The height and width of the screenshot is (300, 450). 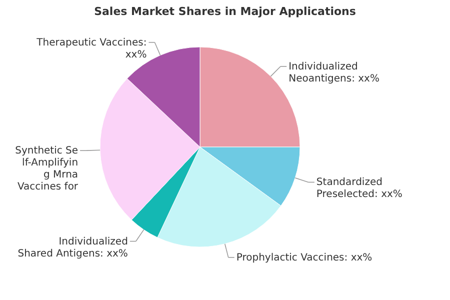 What do you see at coordinates (334, 72) in the screenshot?
I see `slice-label: Individualized Neoantigens: xx%` at bounding box center [334, 72].